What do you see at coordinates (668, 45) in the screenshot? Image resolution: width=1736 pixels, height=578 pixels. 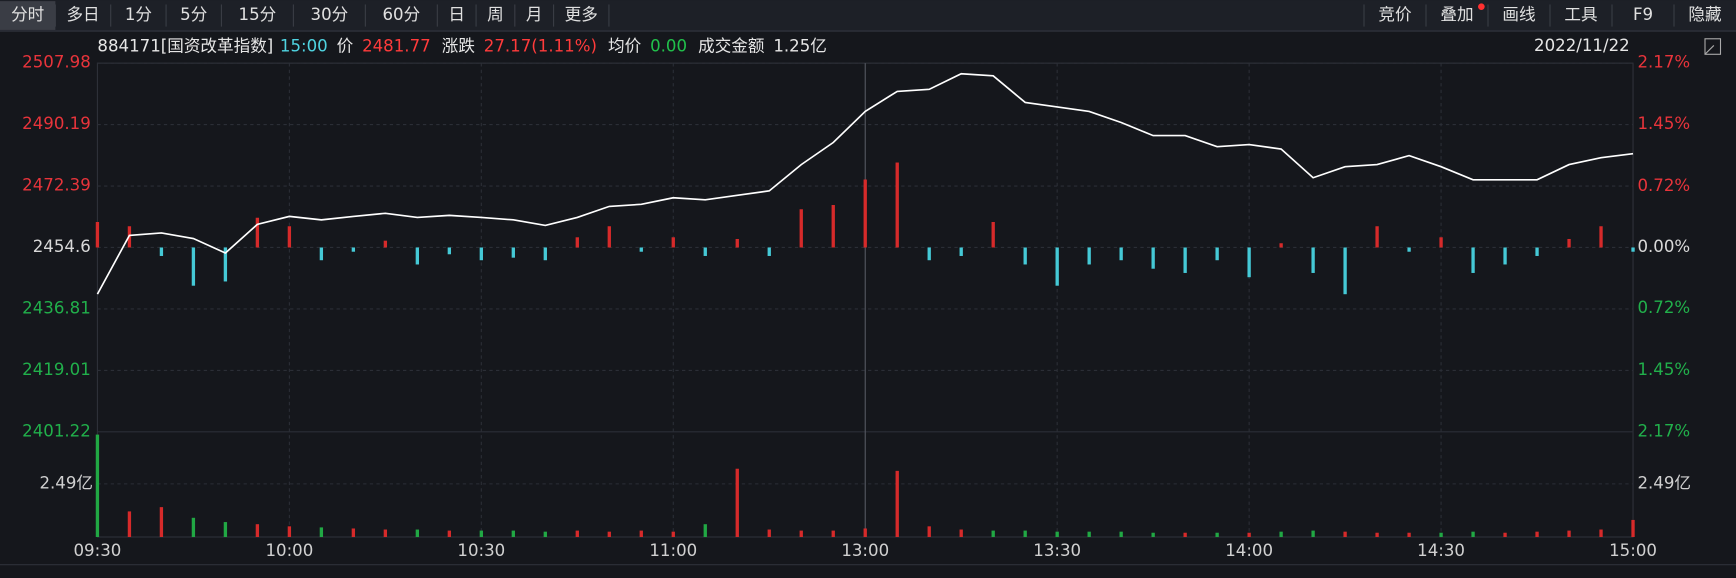 I see `avg: 0.00` at bounding box center [668, 45].